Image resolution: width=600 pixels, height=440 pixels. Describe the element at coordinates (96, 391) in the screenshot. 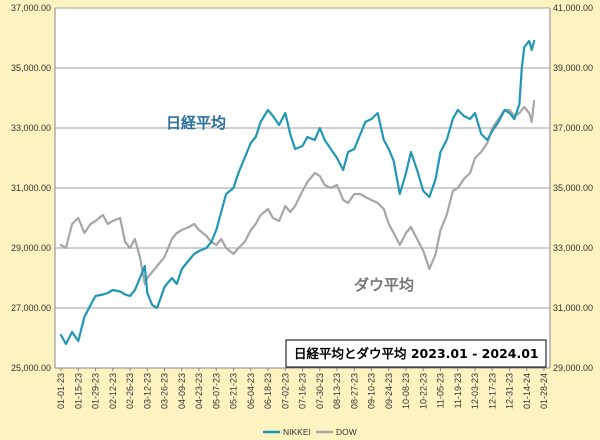

I see `x-tick-label: 01-29-23` at that location.